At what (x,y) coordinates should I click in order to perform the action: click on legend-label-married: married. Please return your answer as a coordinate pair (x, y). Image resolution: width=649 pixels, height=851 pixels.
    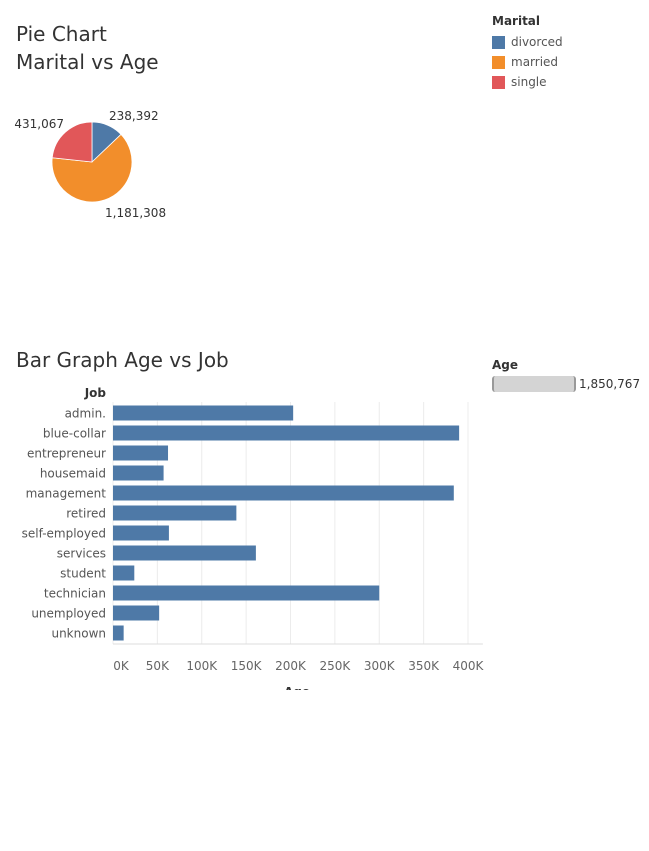
    Looking at the image, I should click on (535, 62).